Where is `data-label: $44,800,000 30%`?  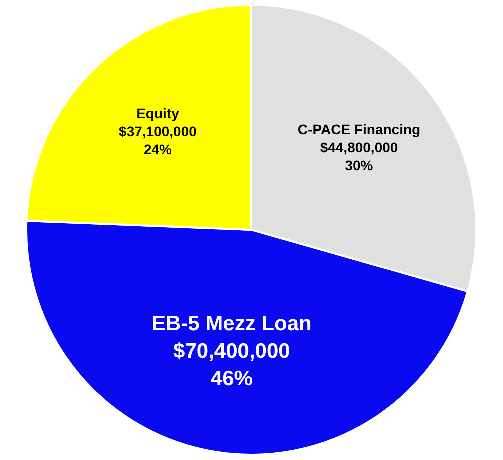 data-label: $44,800,000 30% is located at coordinates (359, 157).